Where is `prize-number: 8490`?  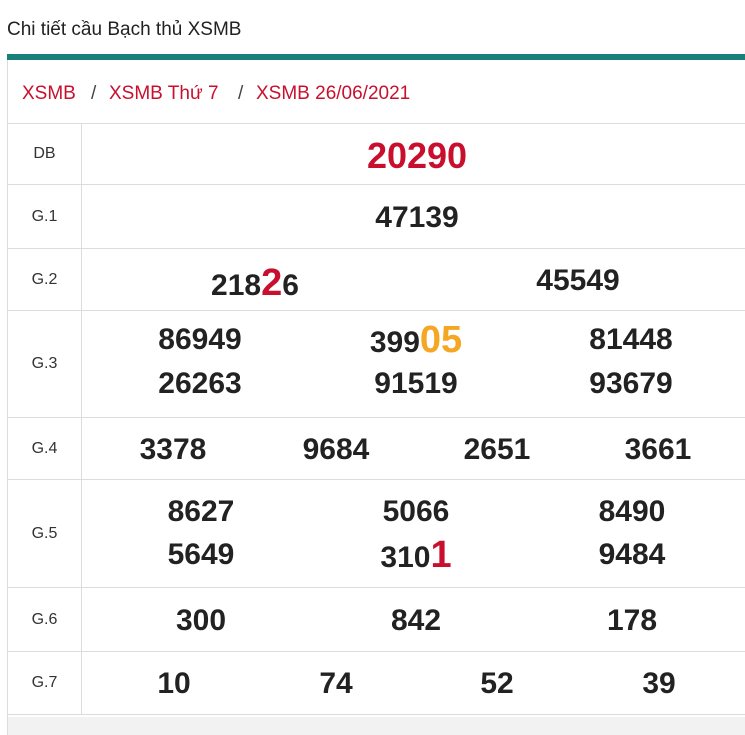
prize-number: 8490 is located at coordinates (632, 511).